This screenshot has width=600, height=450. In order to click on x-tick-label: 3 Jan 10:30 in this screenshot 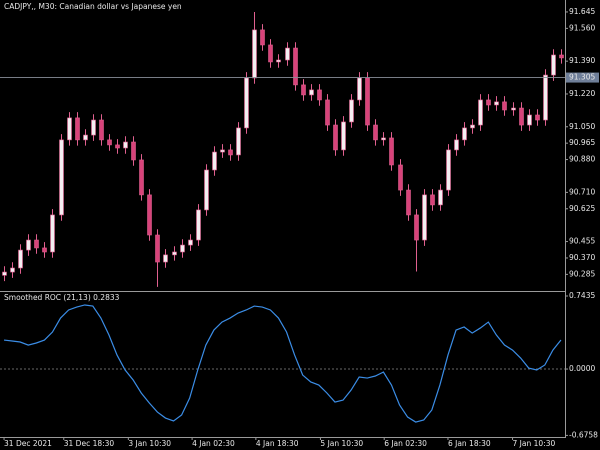, I will do `click(149, 443)`.